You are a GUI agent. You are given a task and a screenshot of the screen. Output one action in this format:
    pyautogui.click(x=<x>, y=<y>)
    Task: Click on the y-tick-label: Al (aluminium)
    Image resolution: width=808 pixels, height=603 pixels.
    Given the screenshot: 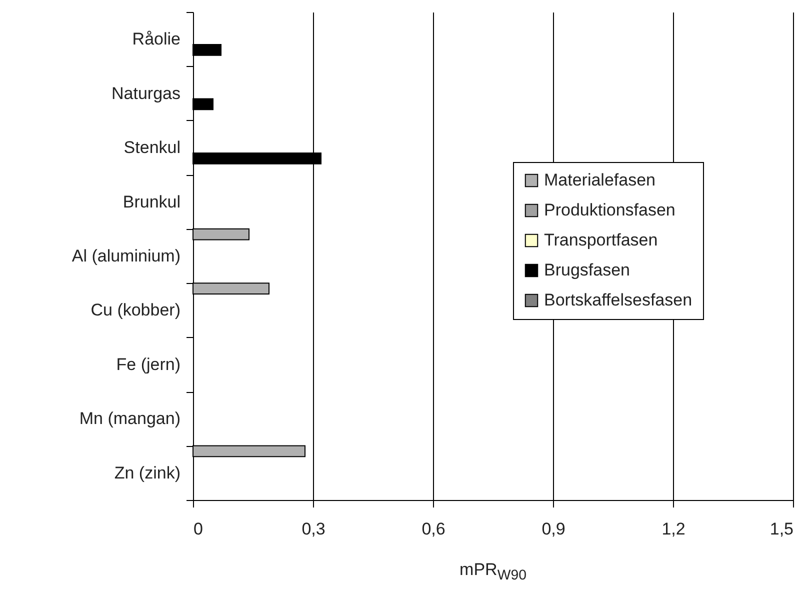 What is the action you would take?
    pyautogui.click(x=126, y=256)
    